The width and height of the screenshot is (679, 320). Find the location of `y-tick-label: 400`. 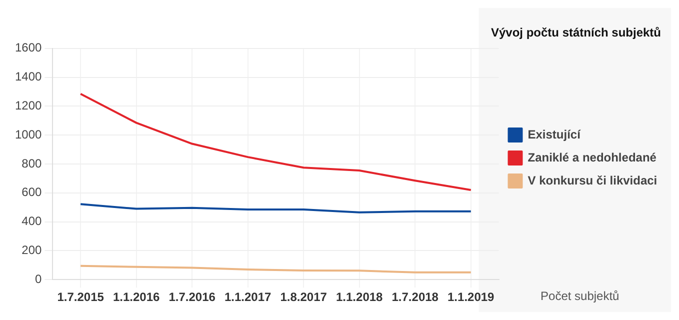

y-tick-label: 400 is located at coordinates (32, 221).